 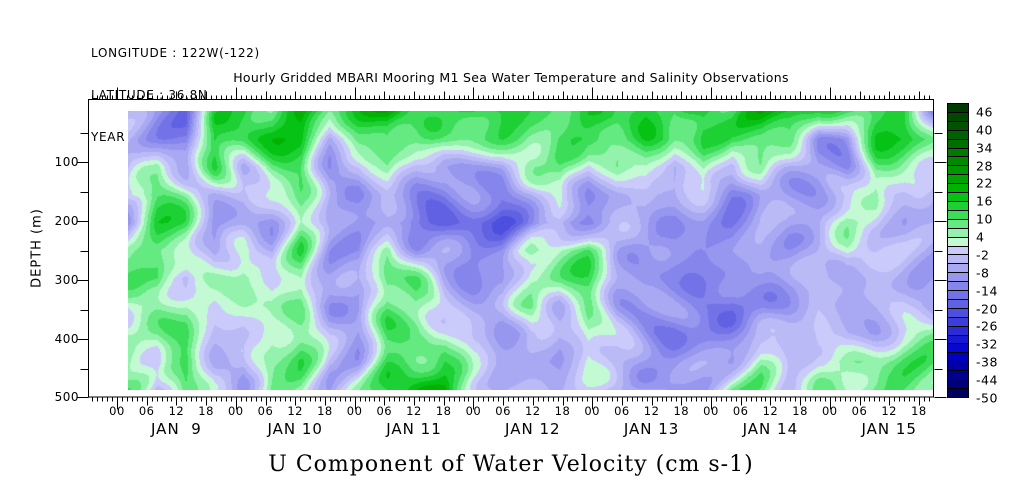 What do you see at coordinates (984, 130) in the screenshot?
I see `colorbar-tick-label: 40` at bounding box center [984, 130].